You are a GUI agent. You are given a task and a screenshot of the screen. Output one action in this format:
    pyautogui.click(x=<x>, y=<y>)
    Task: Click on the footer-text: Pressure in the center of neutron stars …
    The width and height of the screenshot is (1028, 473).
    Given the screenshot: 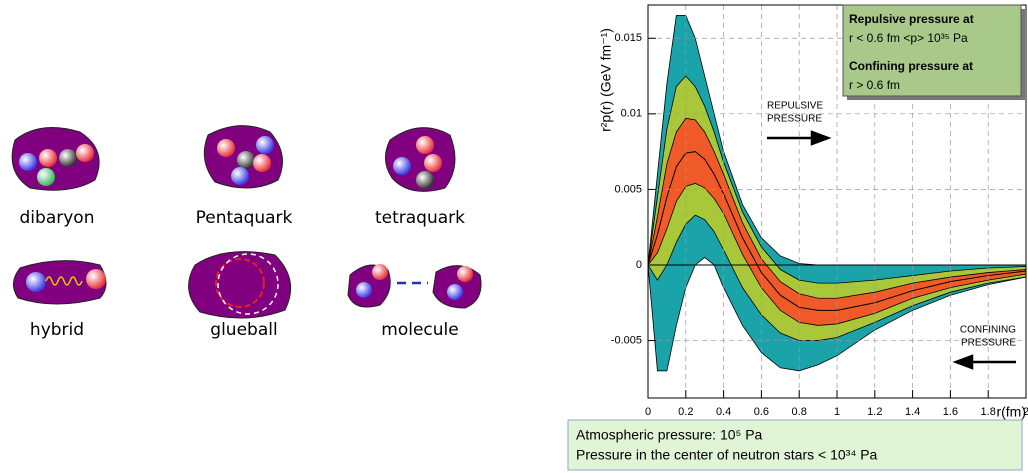 What is the action you would take?
    pyautogui.click(x=727, y=455)
    